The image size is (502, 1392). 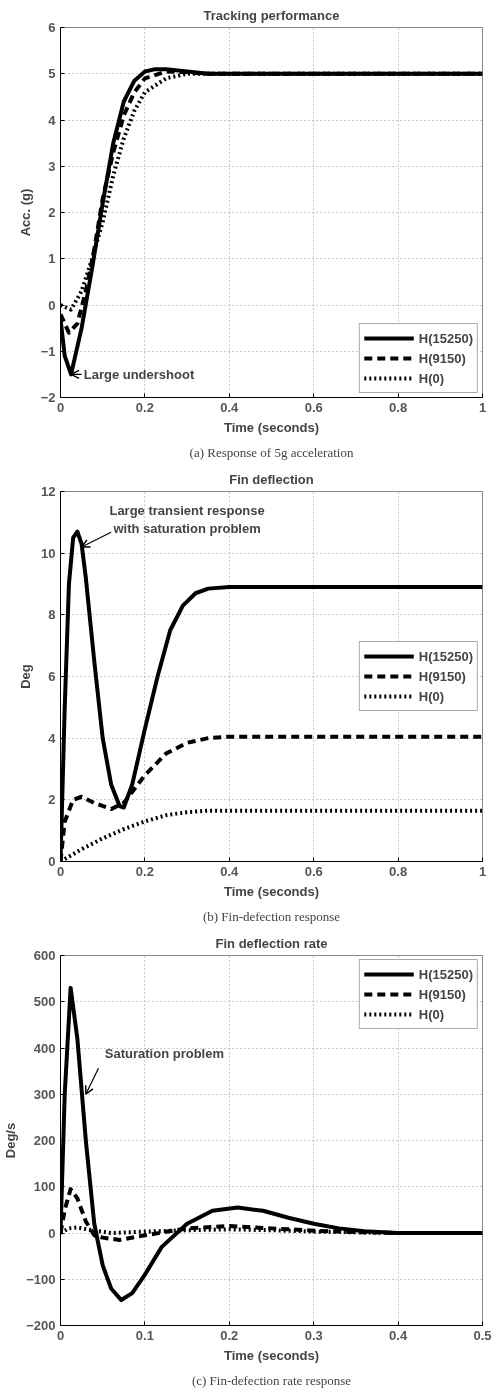 I want to click on y-axis-title: Acc. (g), so click(x=25, y=212).